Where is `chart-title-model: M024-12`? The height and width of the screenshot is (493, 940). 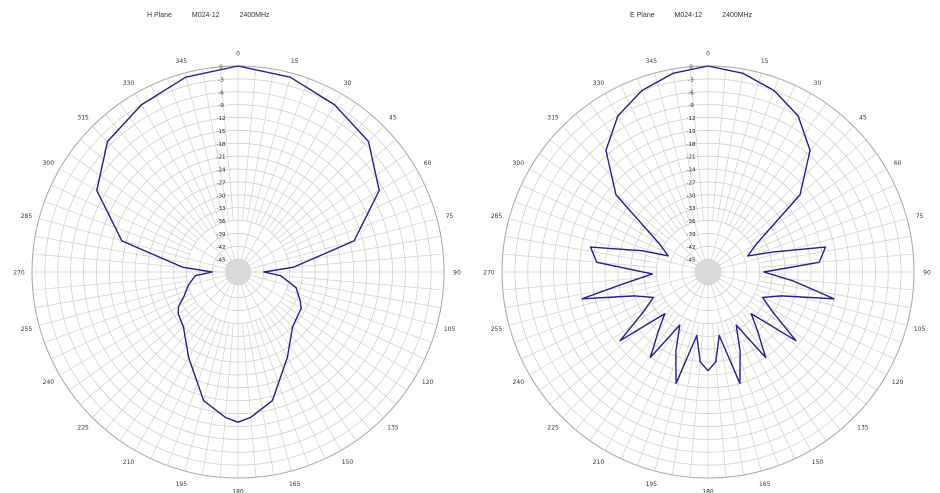
chart-title-model: M024-12 is located at coordinates (688, 15).